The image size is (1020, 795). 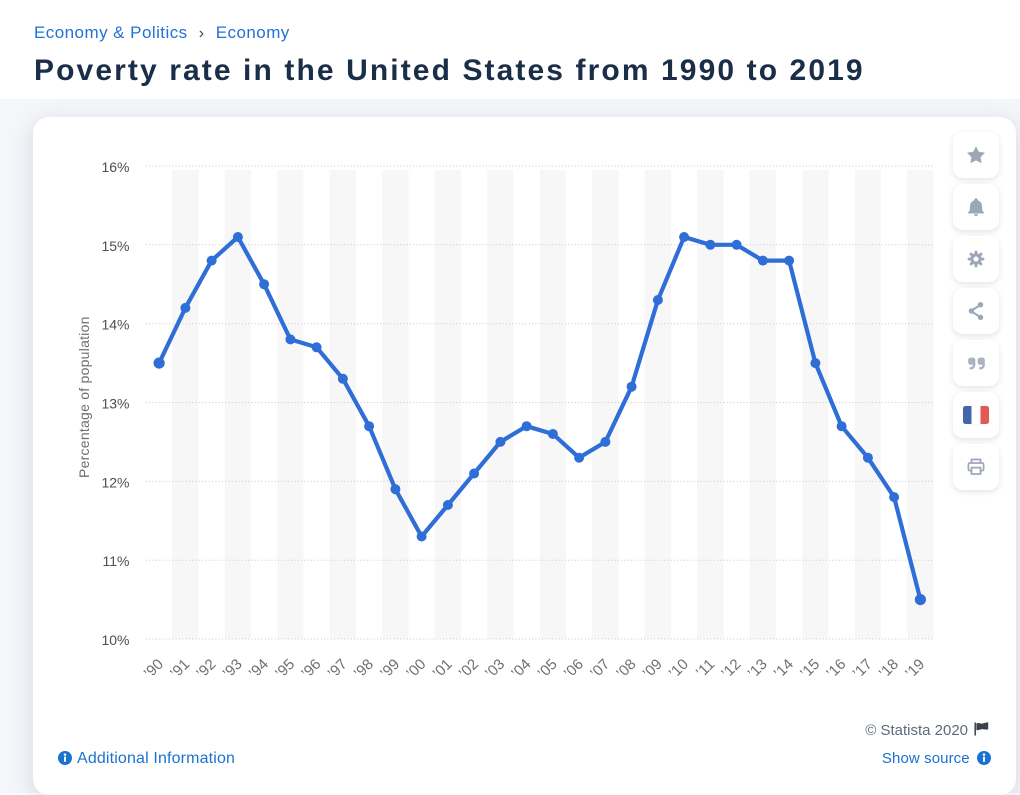 I want to click on svg-text: 15%, so click(x=115, y=246).